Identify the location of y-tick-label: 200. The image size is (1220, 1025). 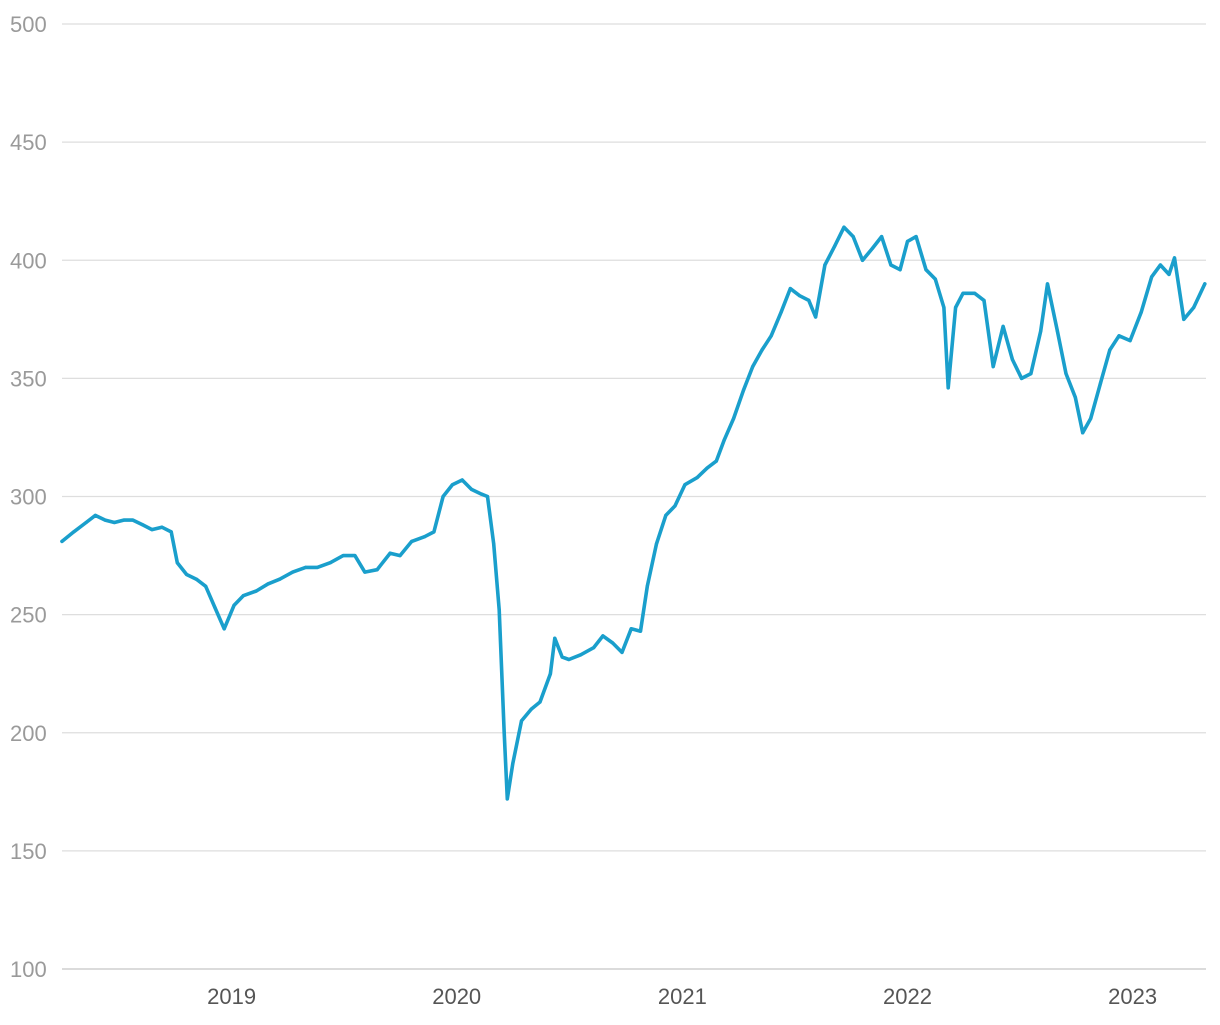
(28, 733).